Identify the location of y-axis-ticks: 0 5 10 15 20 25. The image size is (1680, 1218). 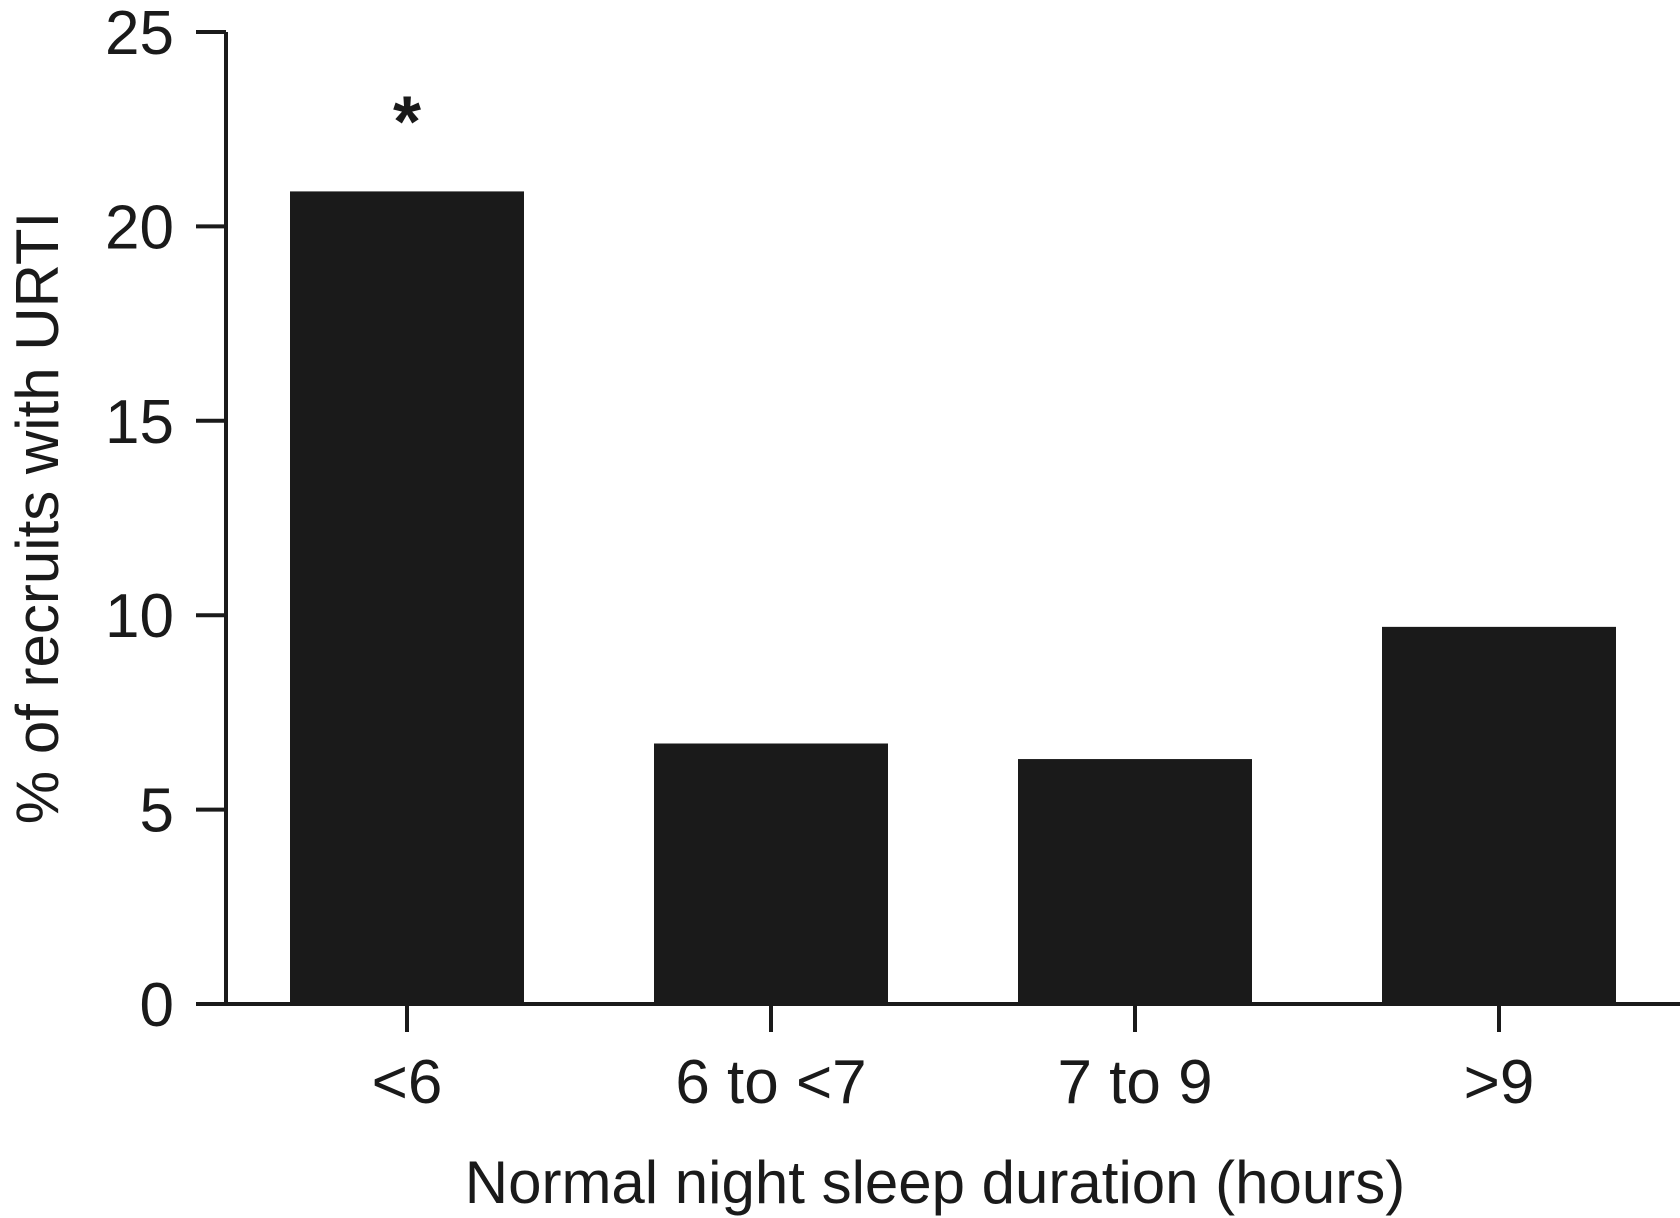
(165, 520).